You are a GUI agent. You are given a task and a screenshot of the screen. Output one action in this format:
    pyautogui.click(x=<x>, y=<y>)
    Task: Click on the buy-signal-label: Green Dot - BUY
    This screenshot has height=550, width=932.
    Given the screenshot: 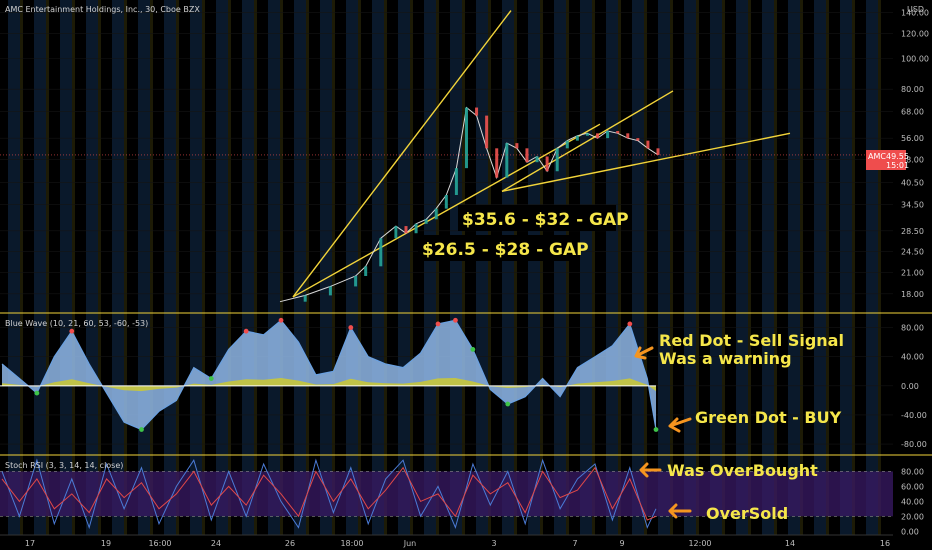 What is the action you would take?
    pyautogui.click(x=768, y=417)
    